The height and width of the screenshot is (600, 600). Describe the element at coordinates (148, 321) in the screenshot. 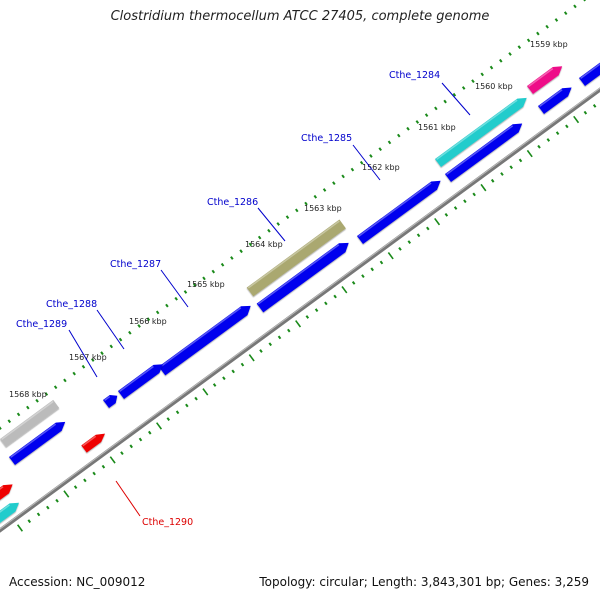

I see `kbp-label: 1566 kbp` at that location.